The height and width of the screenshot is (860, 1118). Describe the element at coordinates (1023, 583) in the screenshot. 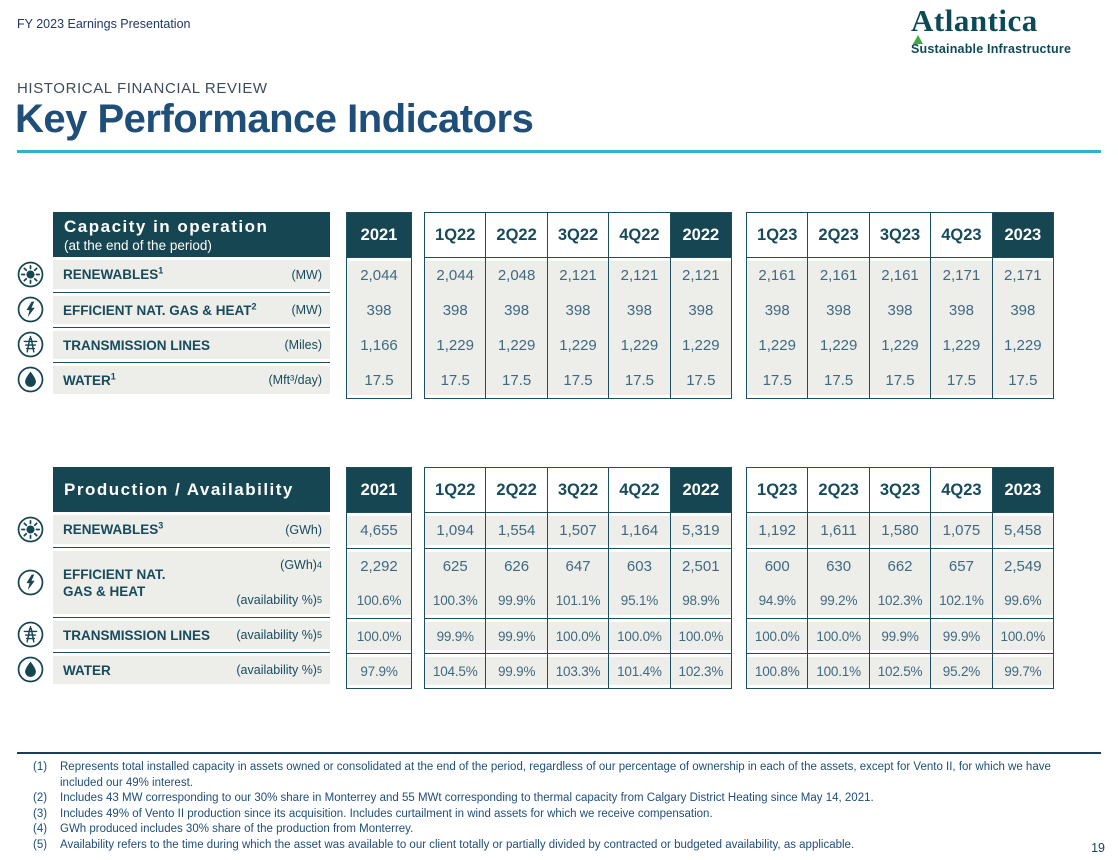

I see `value-row-band: 2,549 99.6%` at that location.